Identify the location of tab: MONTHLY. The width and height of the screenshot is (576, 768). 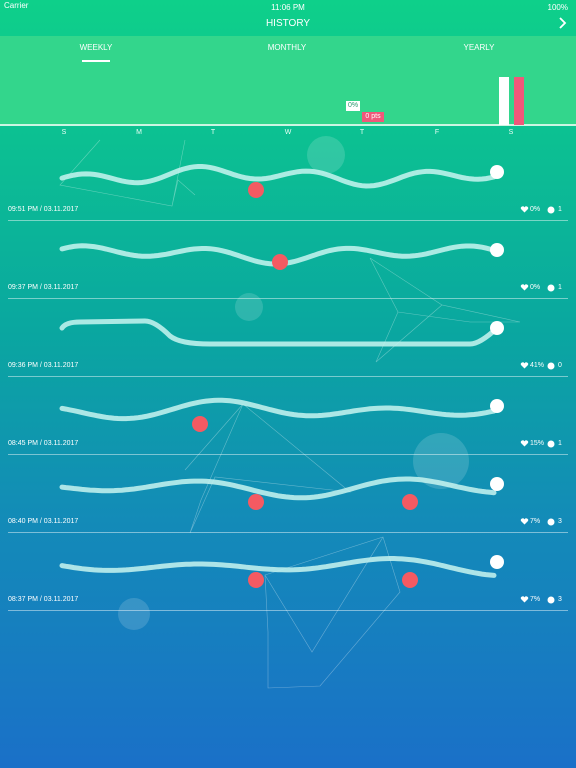
(287, 47).